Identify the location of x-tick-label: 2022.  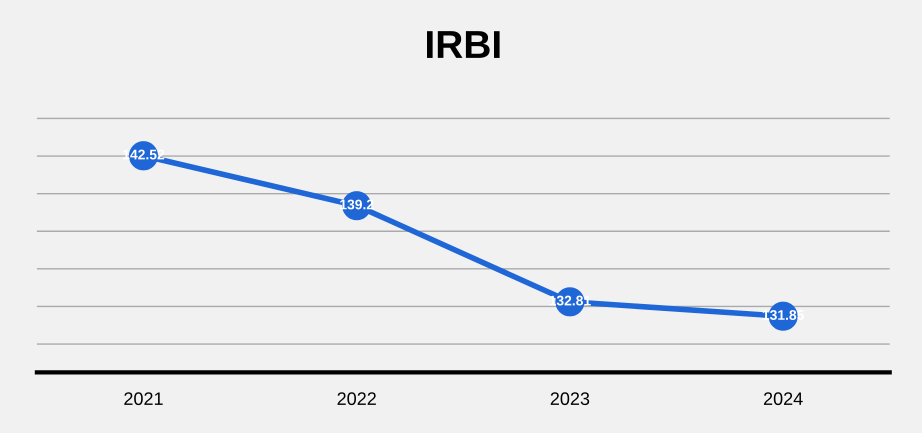
(357, 399).